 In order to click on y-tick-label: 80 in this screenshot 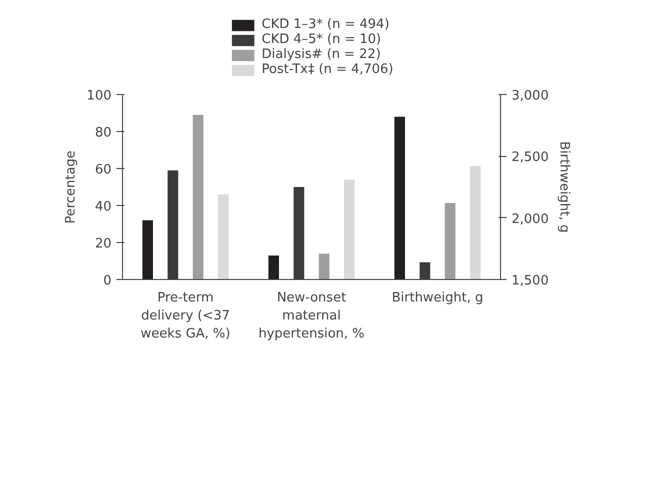, I will do `click(103, 133)`.